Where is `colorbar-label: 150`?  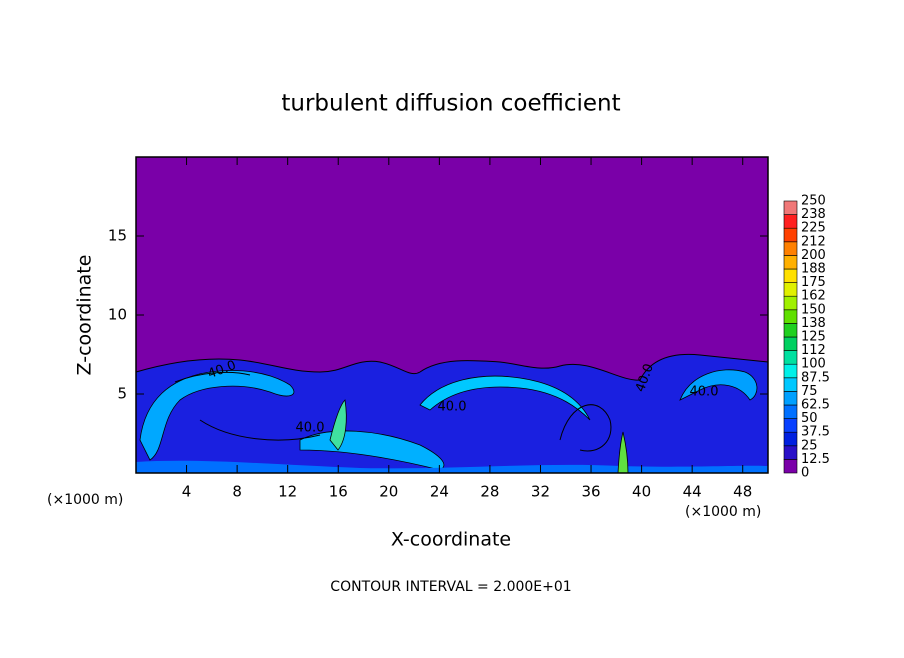
colorbar-label: 150 is located at coordinates (813, 309).